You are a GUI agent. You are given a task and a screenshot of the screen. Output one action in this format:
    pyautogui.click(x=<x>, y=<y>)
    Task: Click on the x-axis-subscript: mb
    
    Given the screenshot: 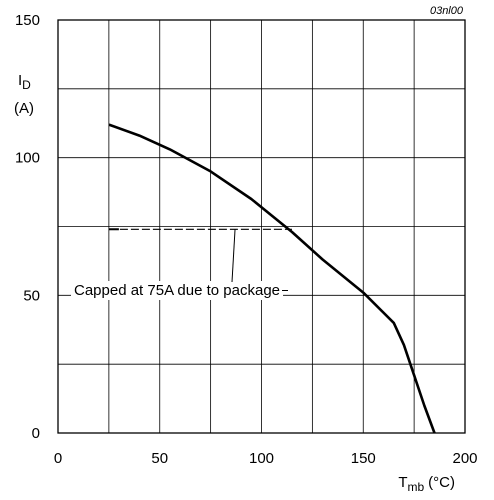 What is the action you would take?
    pyautogui.click(x=416, y=487)
    